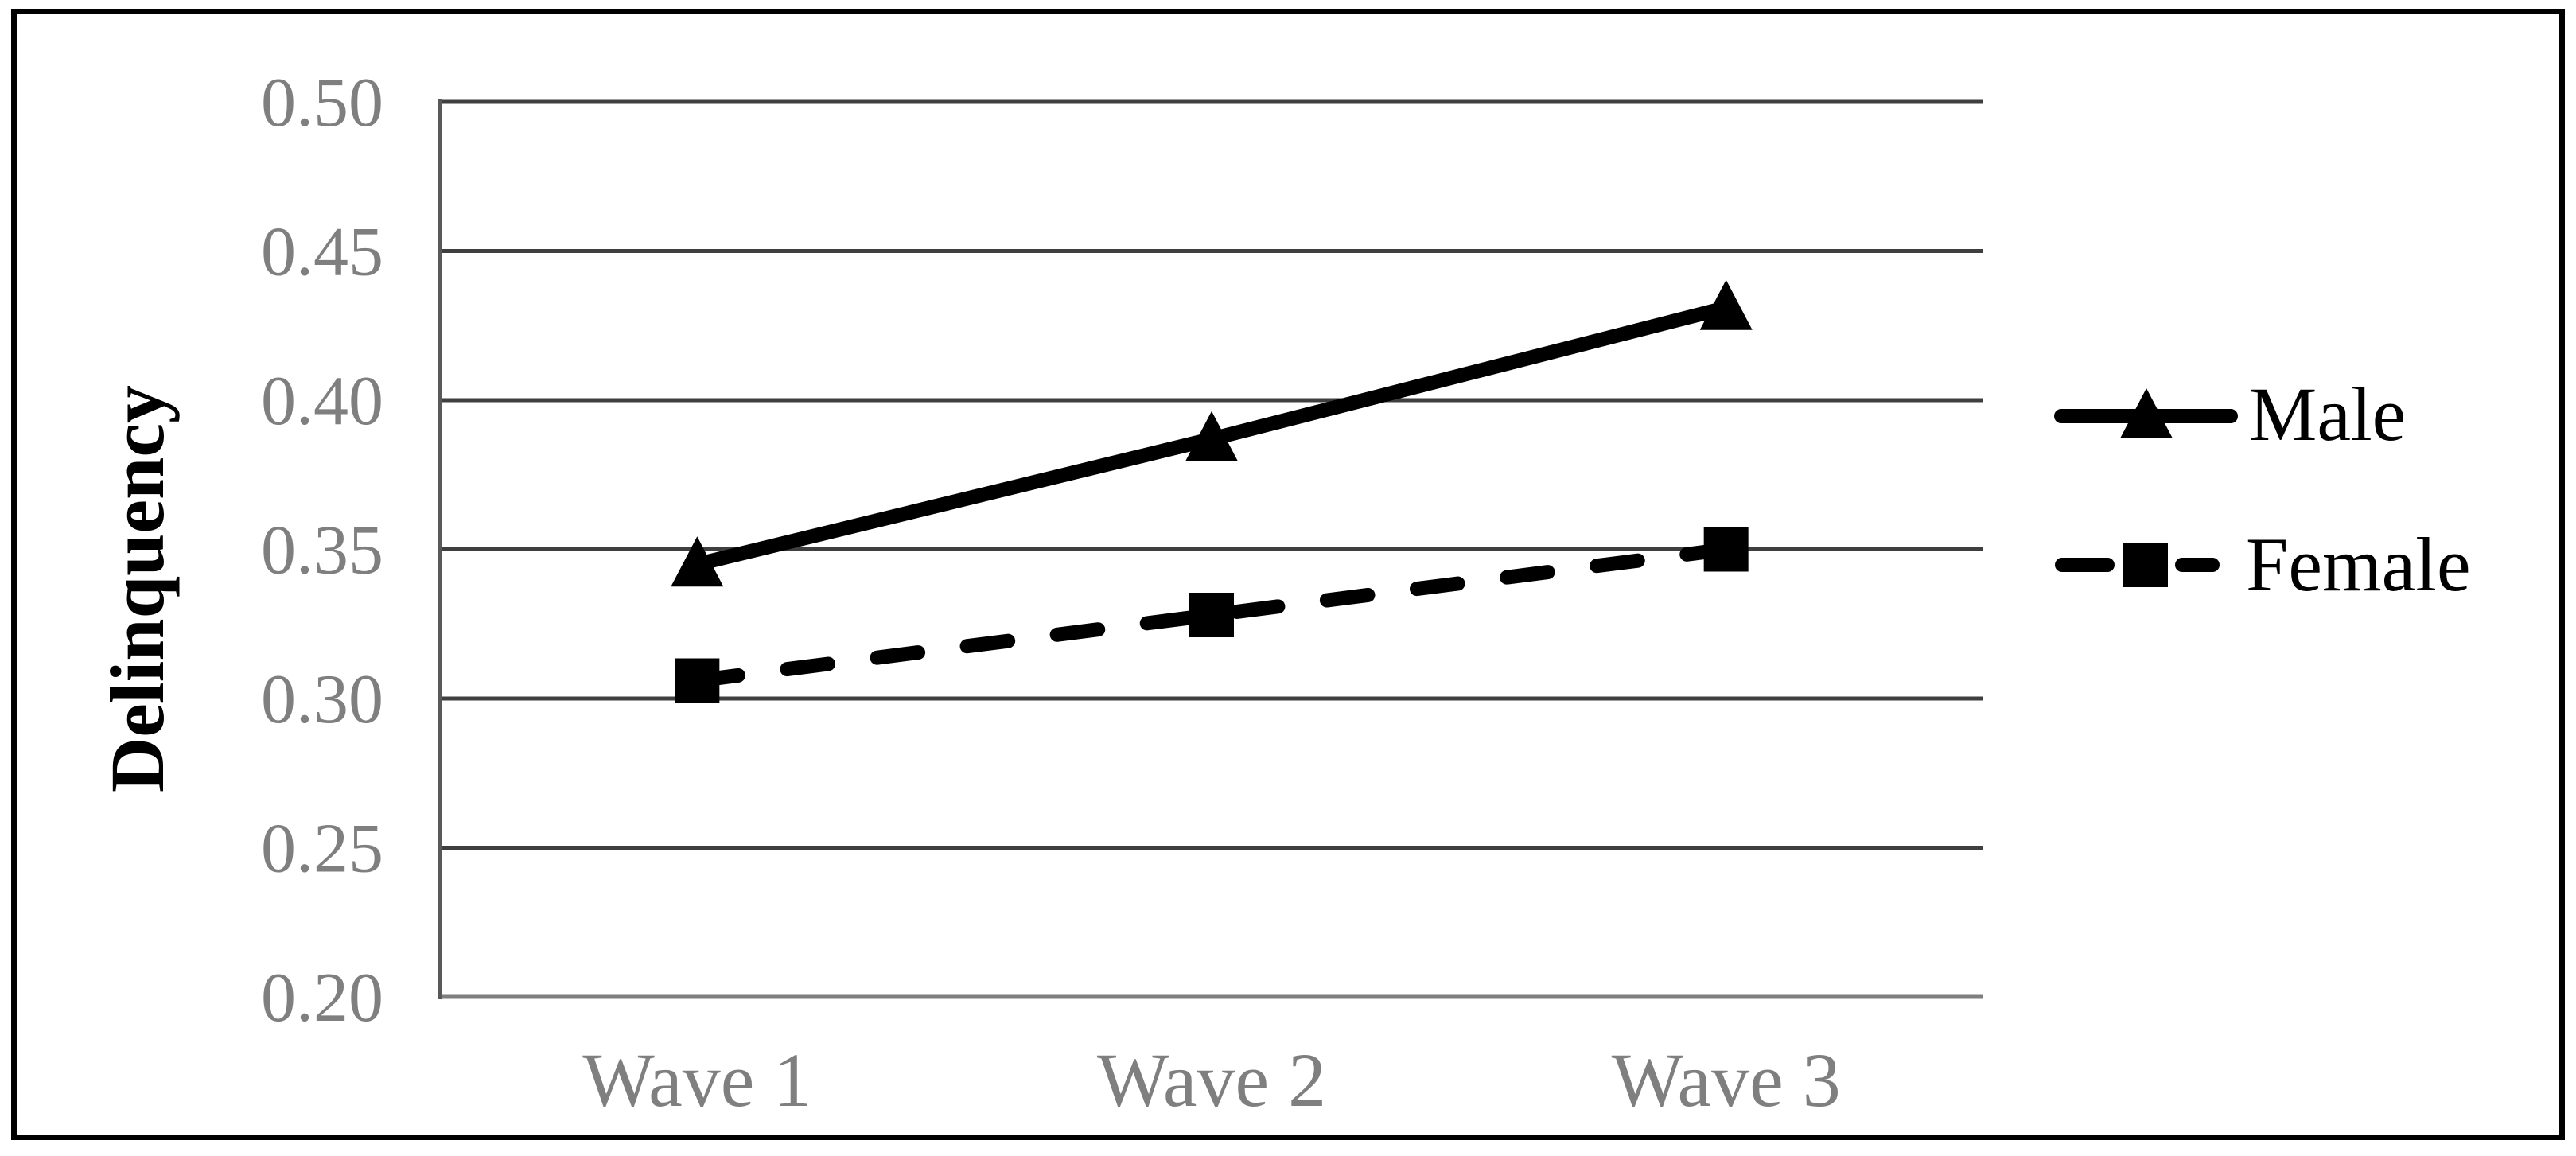  Describe the element at coordinates (322, 103) in the screenshot. I see `y-tick-label: 0.50` at that location.